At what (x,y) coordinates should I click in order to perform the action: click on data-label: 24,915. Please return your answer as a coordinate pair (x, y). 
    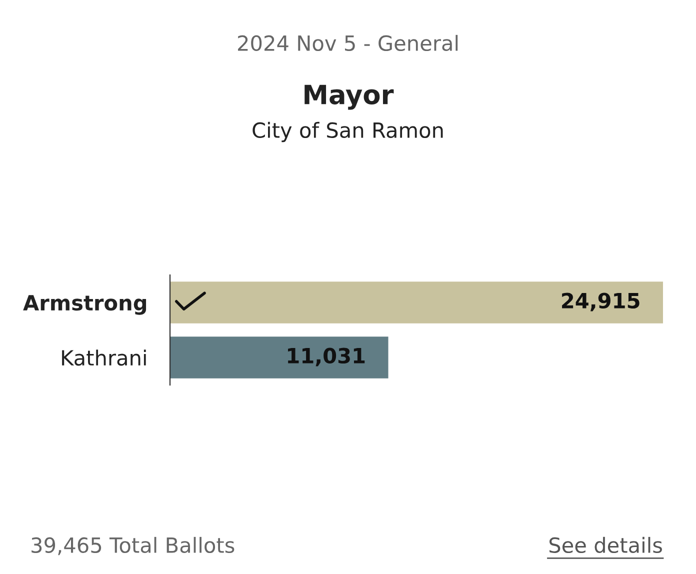
    Looking at the image, I should click on (601, 302).